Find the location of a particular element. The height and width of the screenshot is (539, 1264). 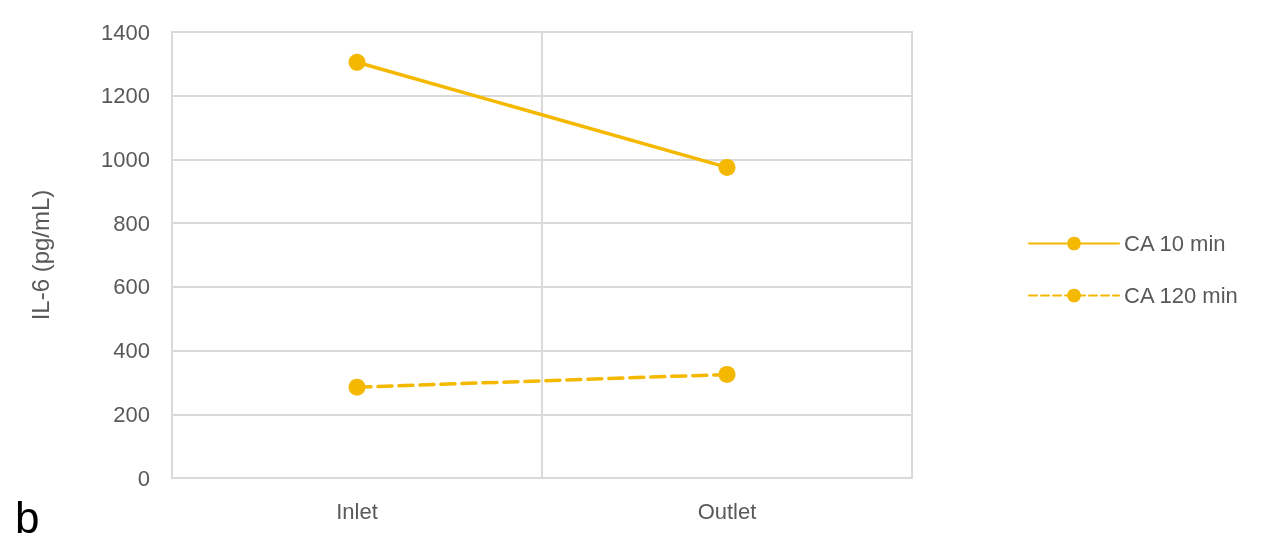

y-tick-label: 400 is located at coordinates (131, 351).